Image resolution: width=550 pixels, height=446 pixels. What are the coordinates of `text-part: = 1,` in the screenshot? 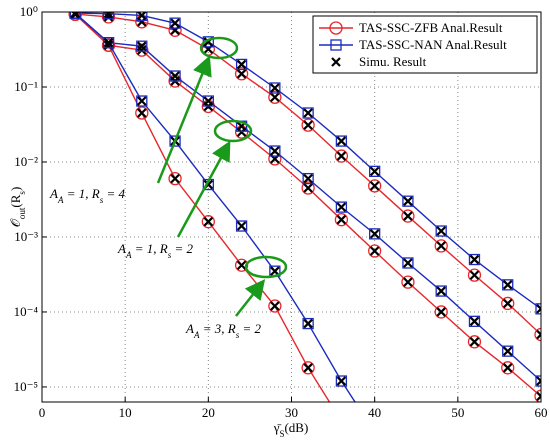 It's located at (145, 248).